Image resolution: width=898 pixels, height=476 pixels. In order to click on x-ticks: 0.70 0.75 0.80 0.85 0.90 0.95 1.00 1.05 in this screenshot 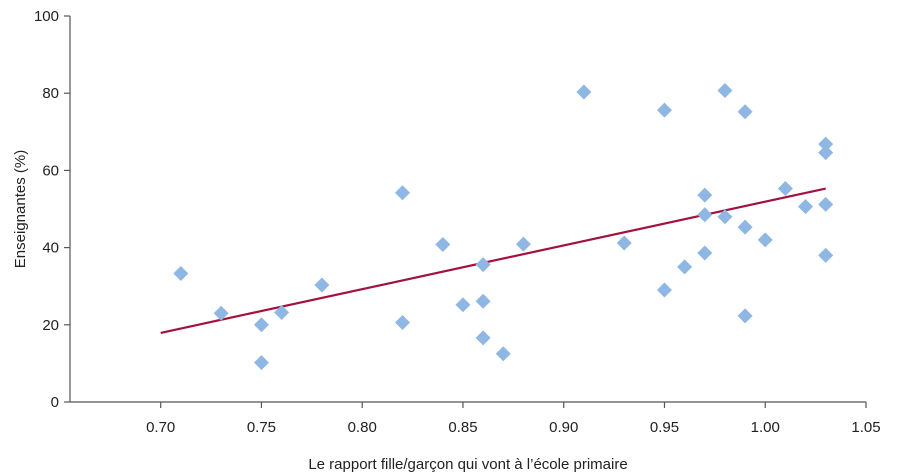, I will do `click(513, 419)`.